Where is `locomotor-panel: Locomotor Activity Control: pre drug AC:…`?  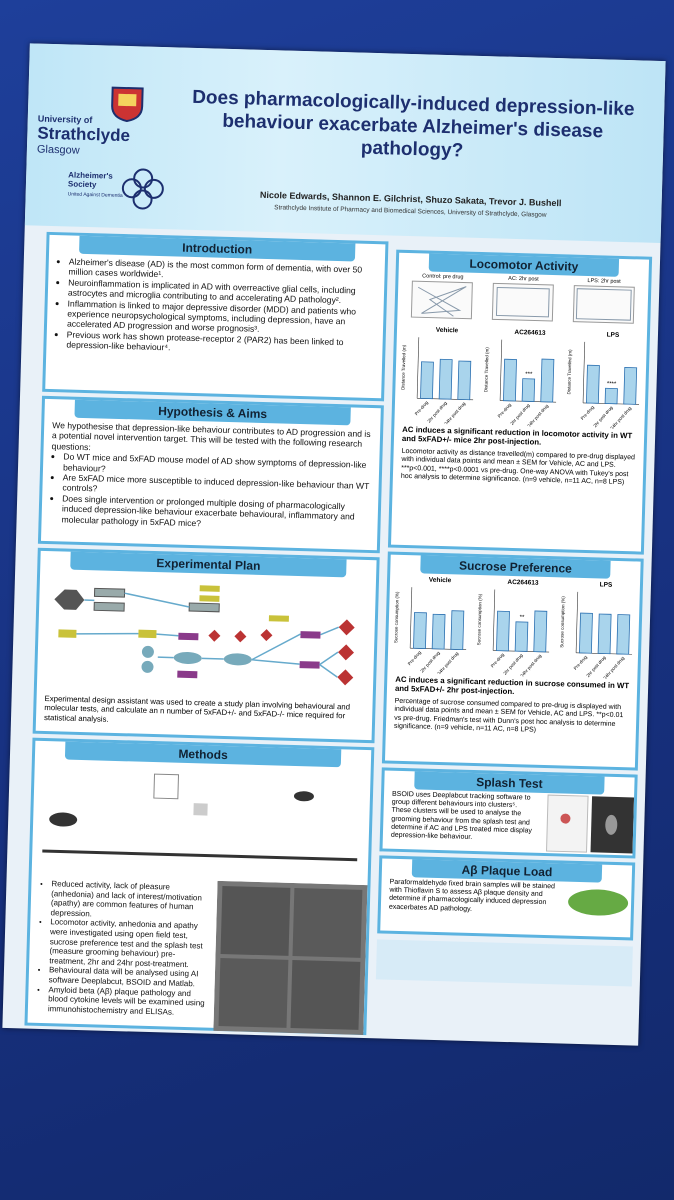 locomotor-panel: Locomotor Activity Control: pre drug AC:… is located at coordinates (520, 402).